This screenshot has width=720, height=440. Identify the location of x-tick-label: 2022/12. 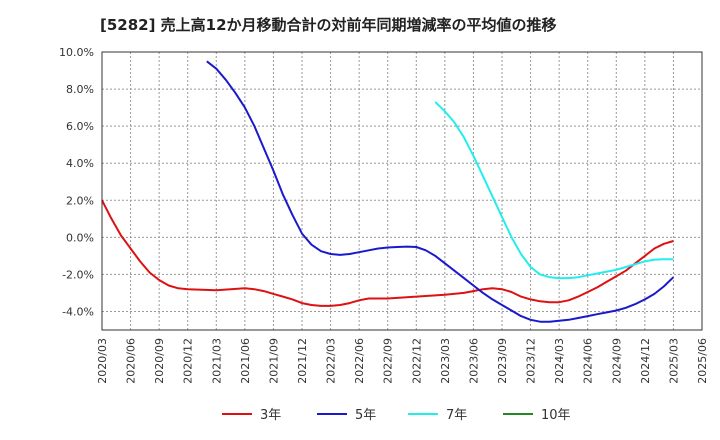
(416, 361).